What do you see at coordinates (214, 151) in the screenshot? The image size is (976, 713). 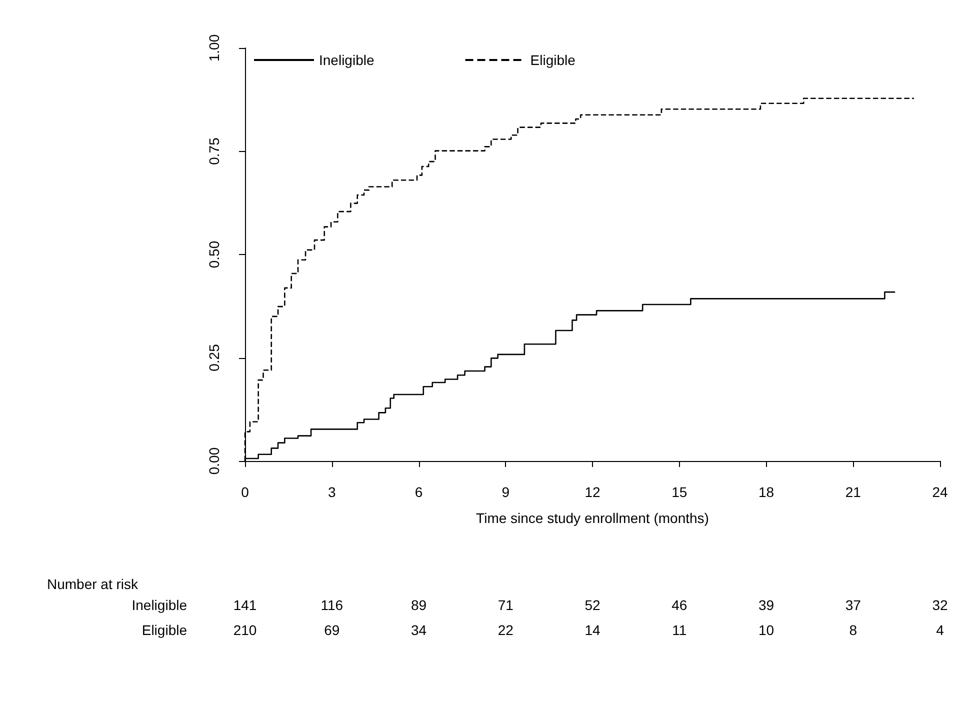 I see `y-tick-label: 0.75` at bounding box center [214, 151].